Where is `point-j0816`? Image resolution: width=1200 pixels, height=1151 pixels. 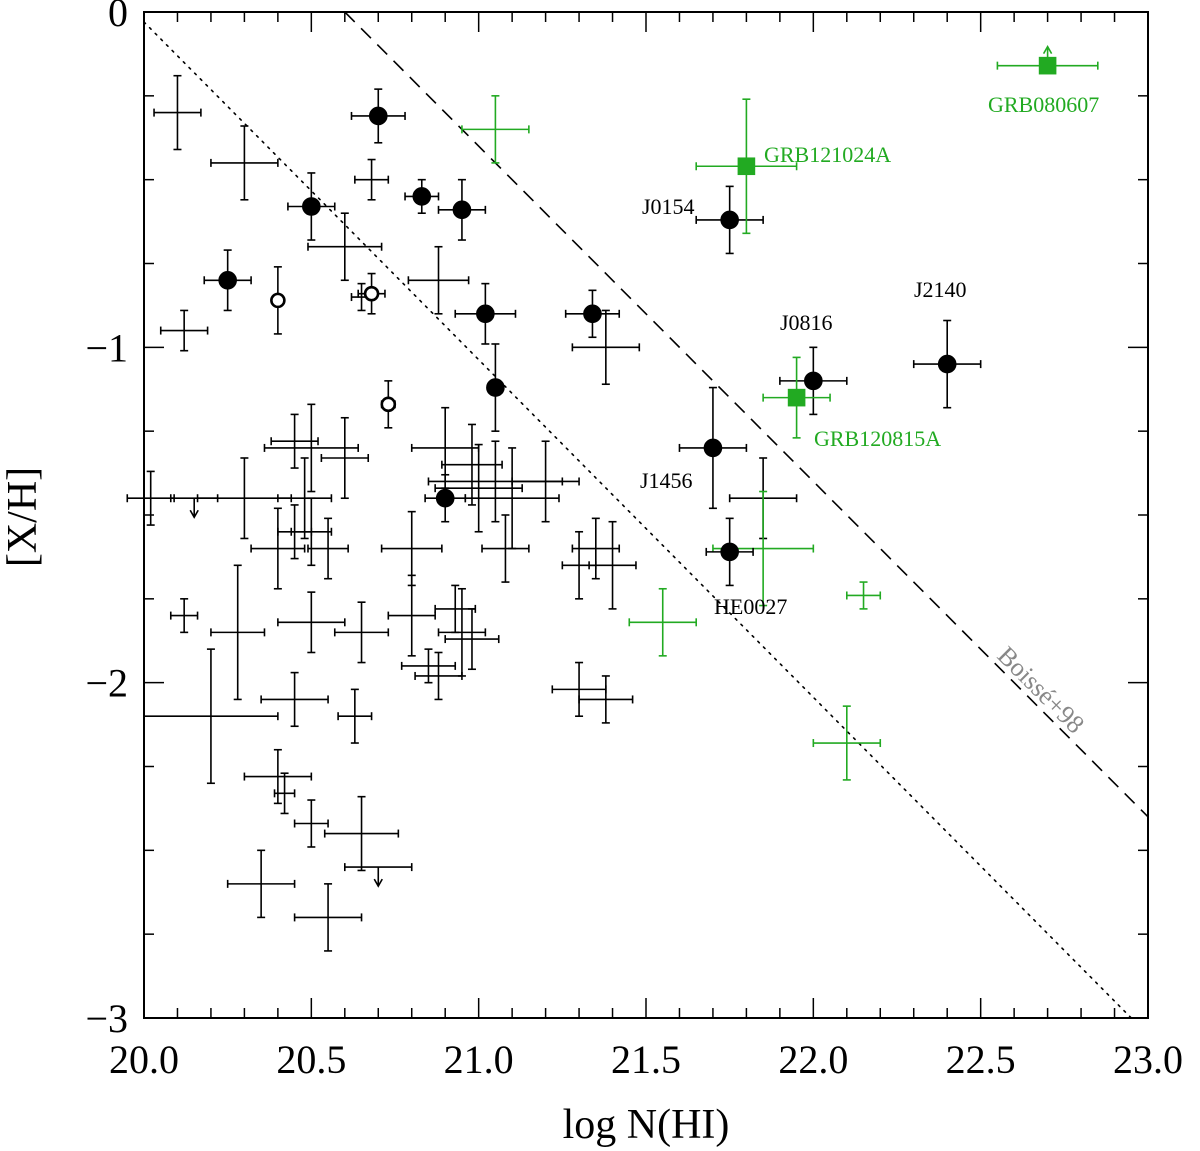
point-j0816 is located at coordinates (813, 381).